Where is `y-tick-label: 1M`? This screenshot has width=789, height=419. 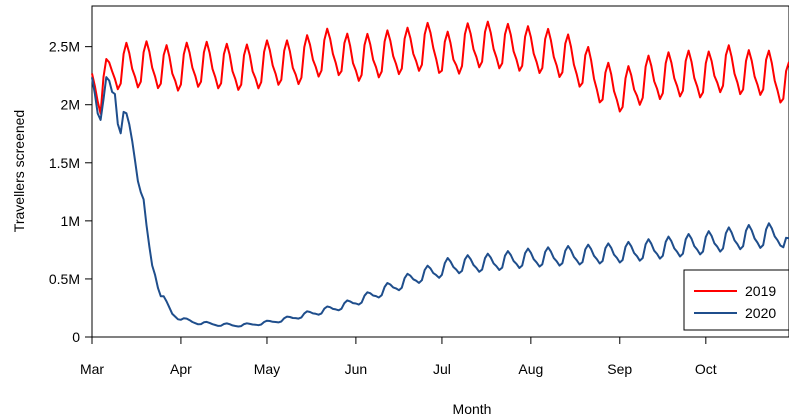 y-tick-label: 1M is located at coordinates (70, 221).